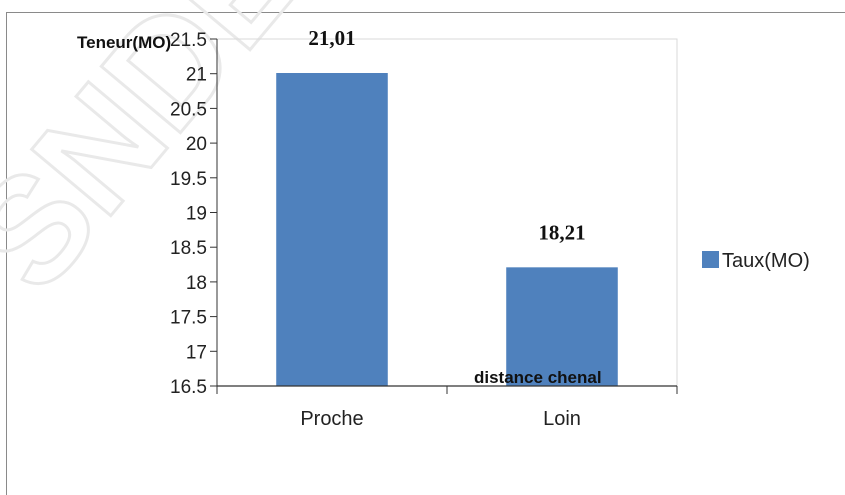 This screenshot has height=495, width=845. What do you see at coordinates (188, 40) in the screenshot?
I see `y-tick-label: 21.5` at bounding box center [188, 40].